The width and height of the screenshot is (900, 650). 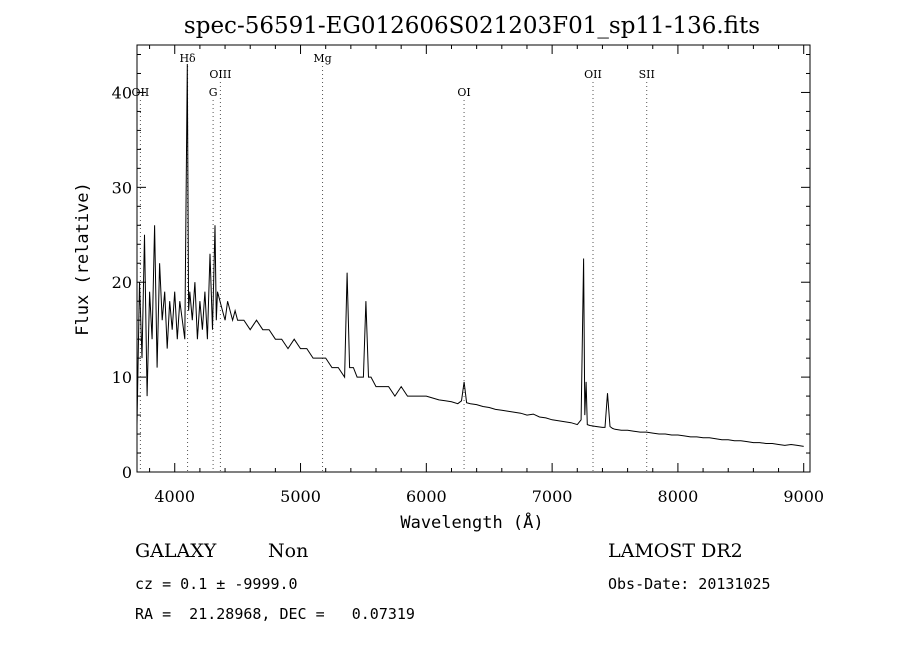 What do you see at coordinates (127, 472) in the screenshot?
I see `y-tick-label: 0` at bounding box center [127, 472].